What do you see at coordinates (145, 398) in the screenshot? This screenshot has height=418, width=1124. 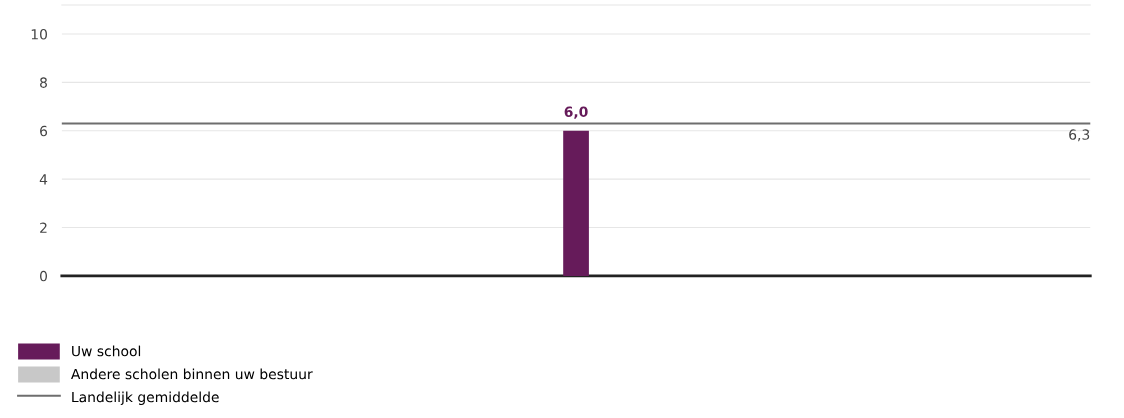 I see `legend-label: Landelijk gemiddelde` at bounding box center [145, 398].